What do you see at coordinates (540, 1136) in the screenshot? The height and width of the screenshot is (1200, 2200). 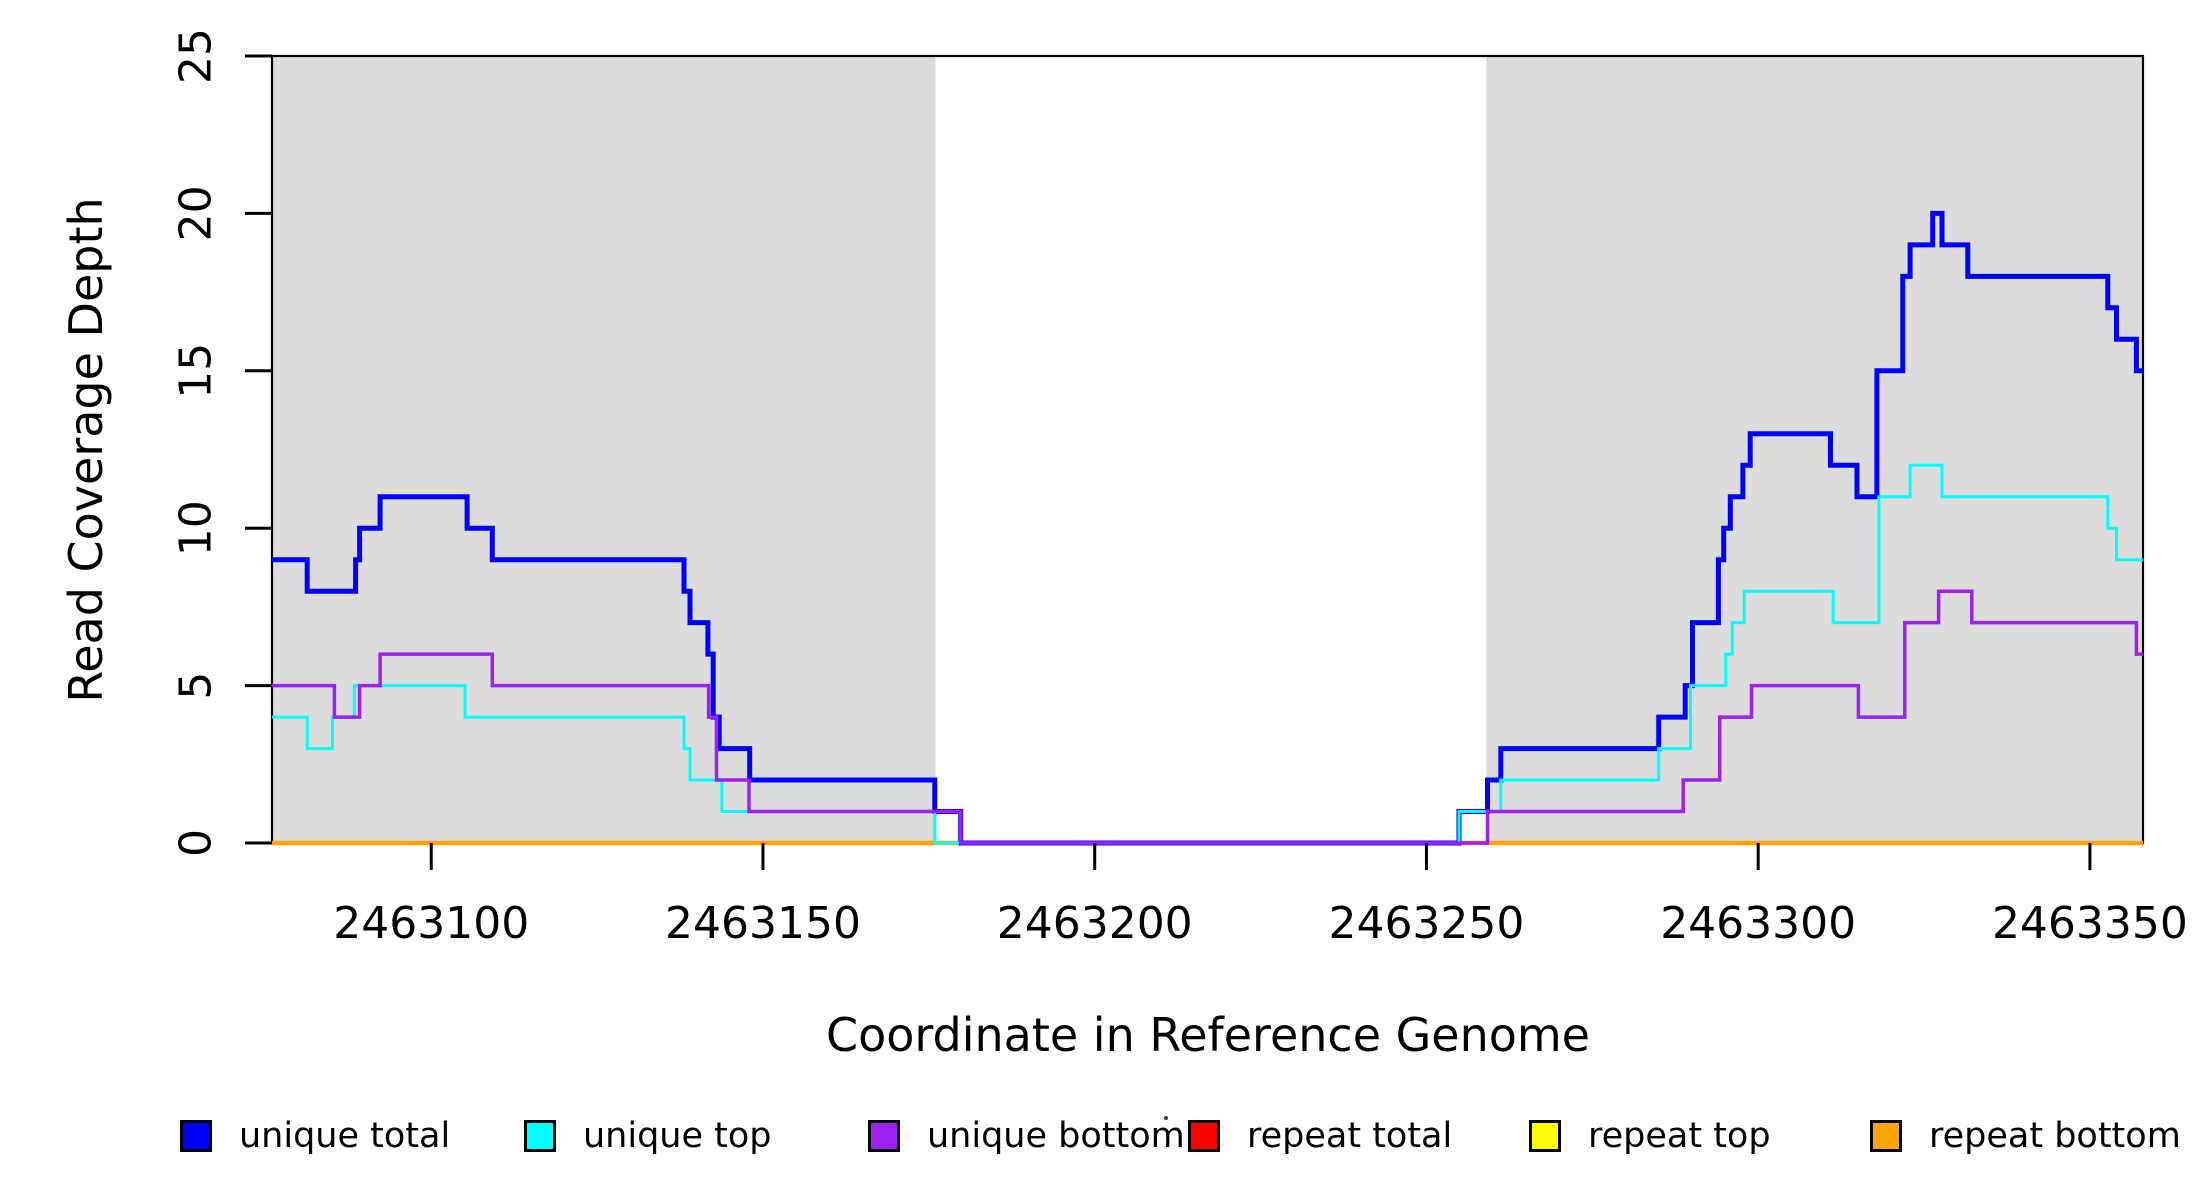 I see `legend-swatch-unique-top` at bounding box center [540, 1136].